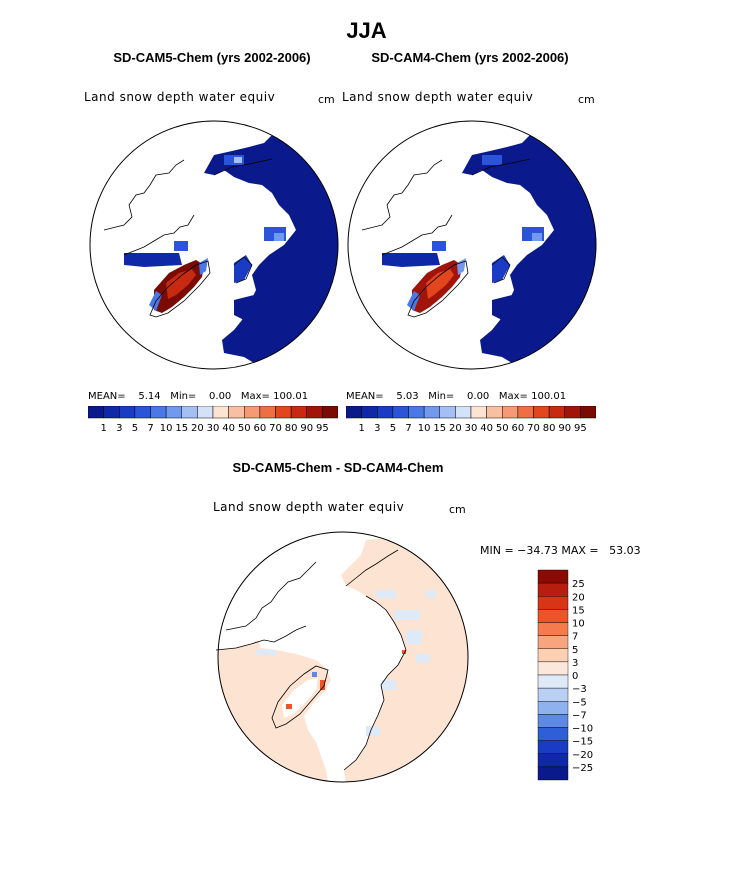 The height and width of the screenshot is (882, 733). I want to click on colorbar-tick-label: 1, so click(361, 428).